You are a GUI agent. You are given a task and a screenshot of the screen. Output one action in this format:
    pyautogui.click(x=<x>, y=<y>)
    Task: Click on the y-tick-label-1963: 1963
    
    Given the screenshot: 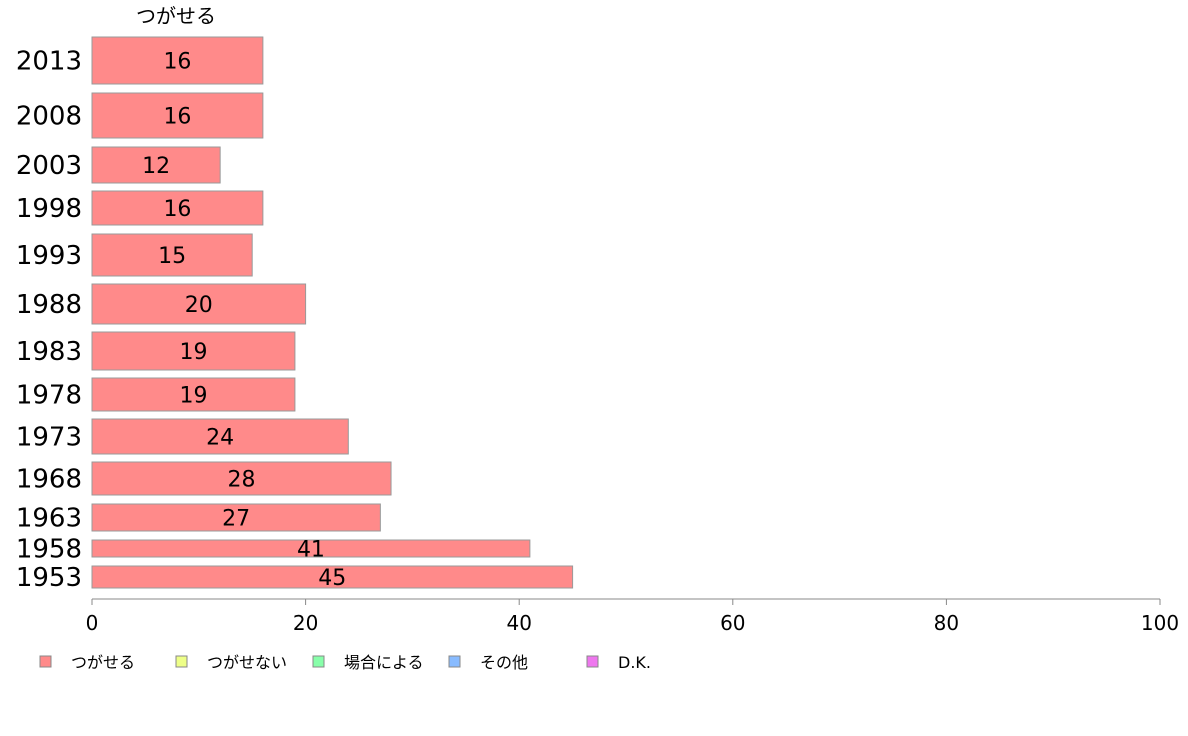 What is the action you would take?
    pyautogui.click(x=49, y=519)
    